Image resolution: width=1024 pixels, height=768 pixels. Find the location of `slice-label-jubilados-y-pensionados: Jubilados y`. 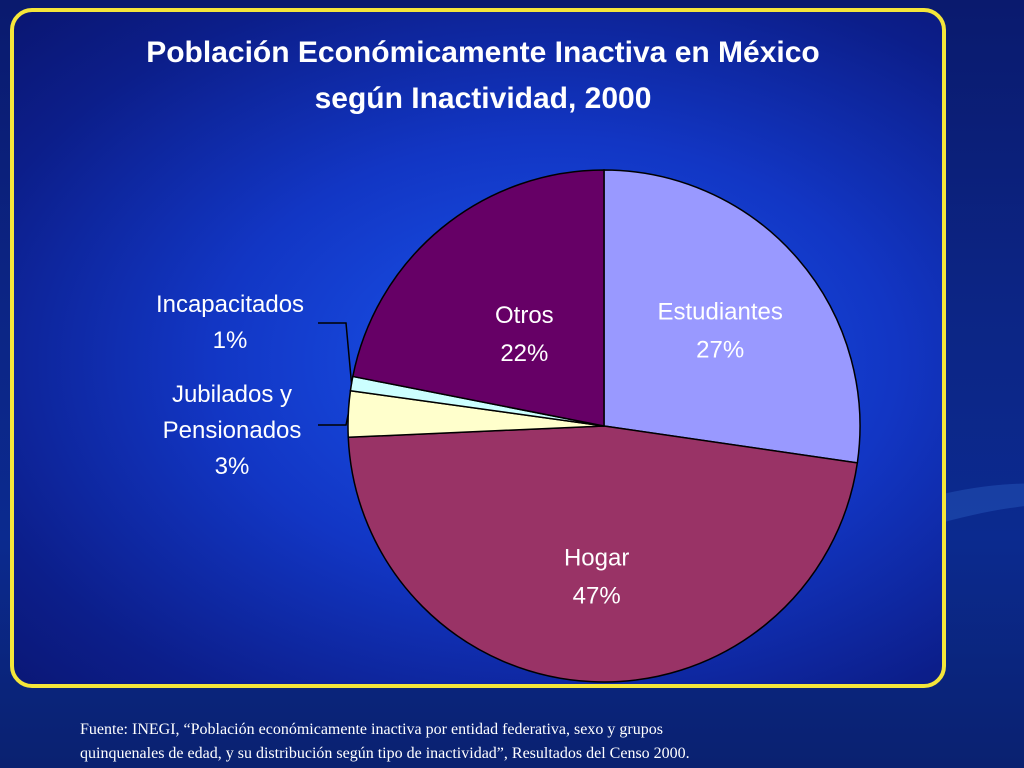

slice-label-jubilados-y-pensionados: Jubilados y is located at coordinates (232, 394).